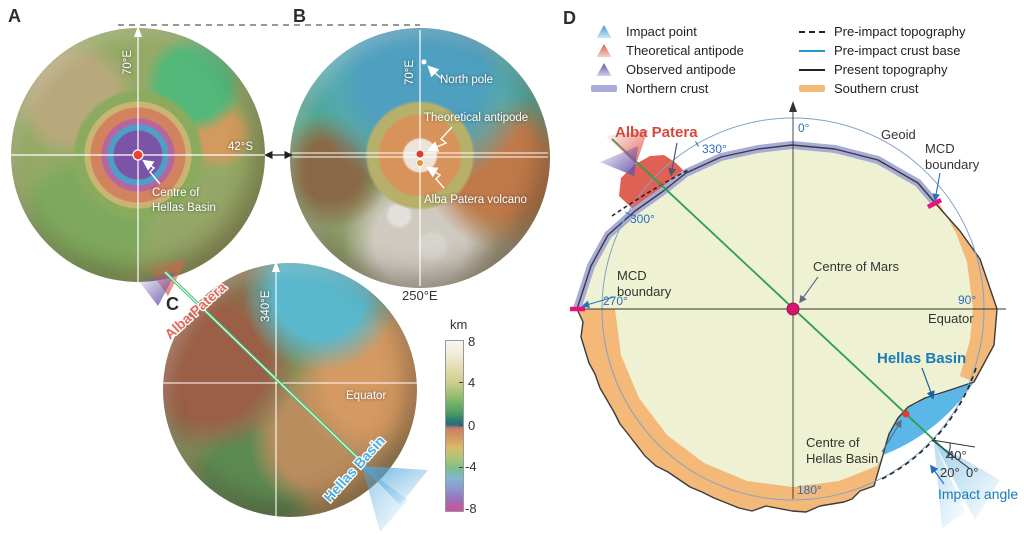 The image size is (1024, 534). I want to click on legend-item-southern-crust: Southern crust, so click(880, 88).